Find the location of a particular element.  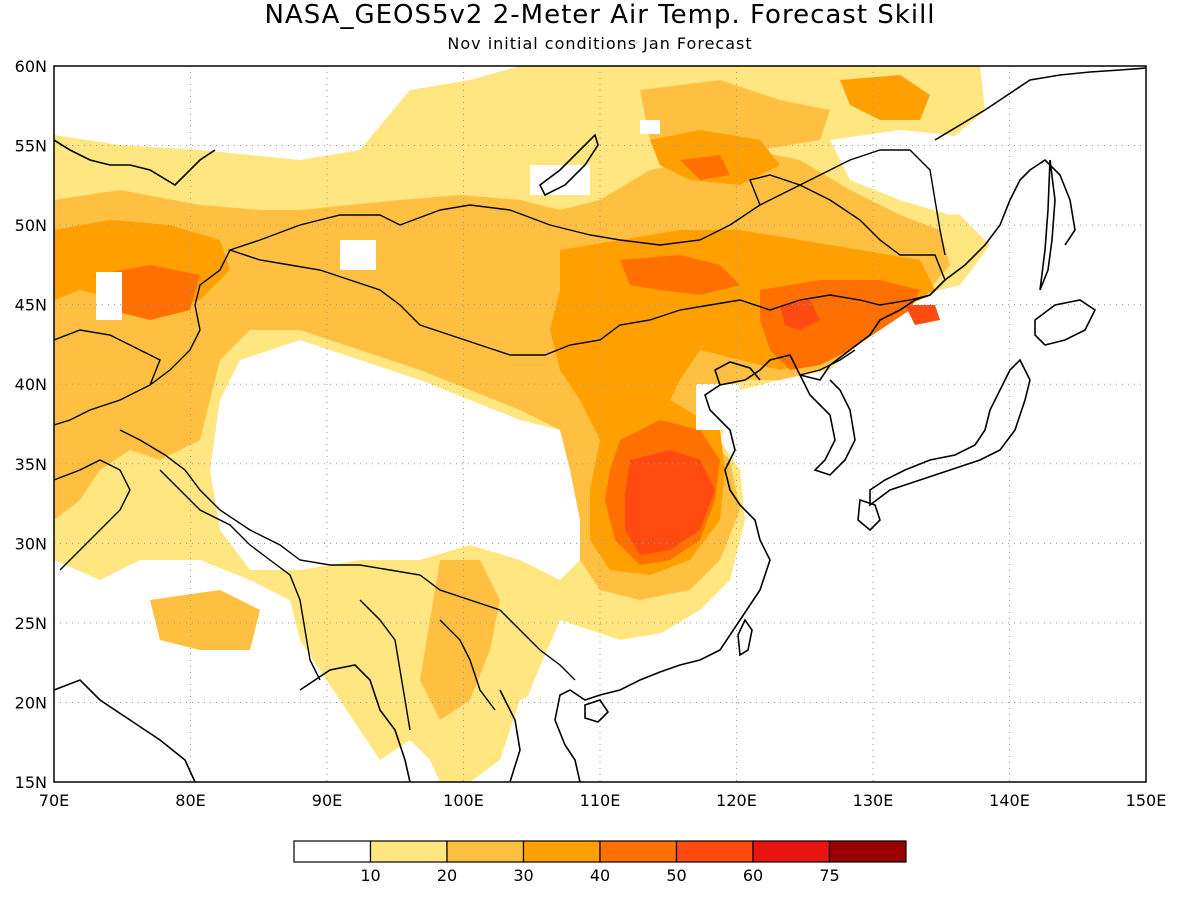

skill-white-tibet is located at coordinates (405, 460).